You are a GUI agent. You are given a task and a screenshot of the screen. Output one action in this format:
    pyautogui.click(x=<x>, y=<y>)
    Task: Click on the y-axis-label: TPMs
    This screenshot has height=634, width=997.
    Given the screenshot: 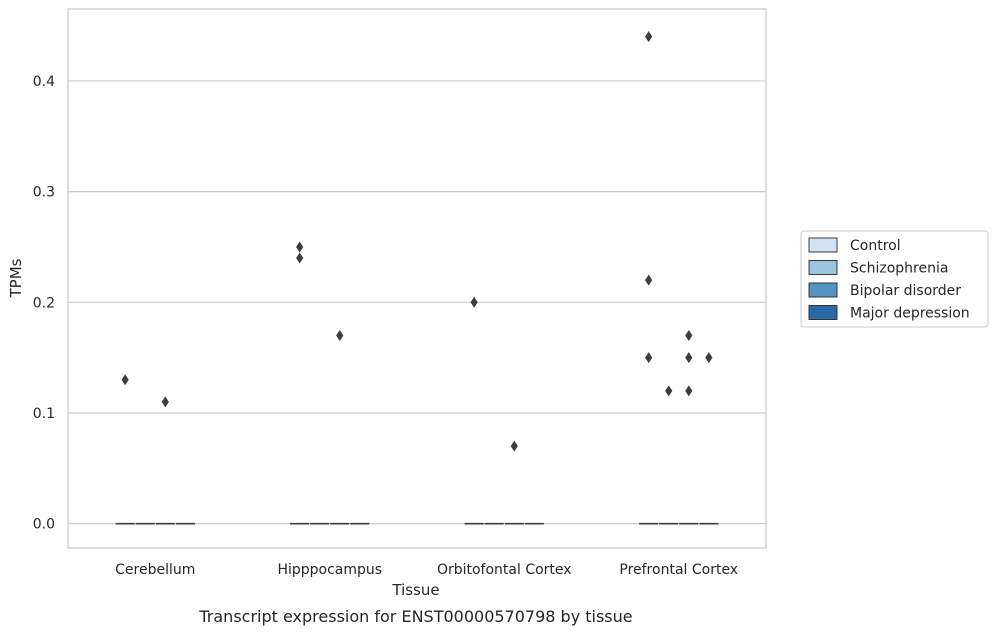 What is the action you would take?
    pyautogui.click(x=16, y=278)
    